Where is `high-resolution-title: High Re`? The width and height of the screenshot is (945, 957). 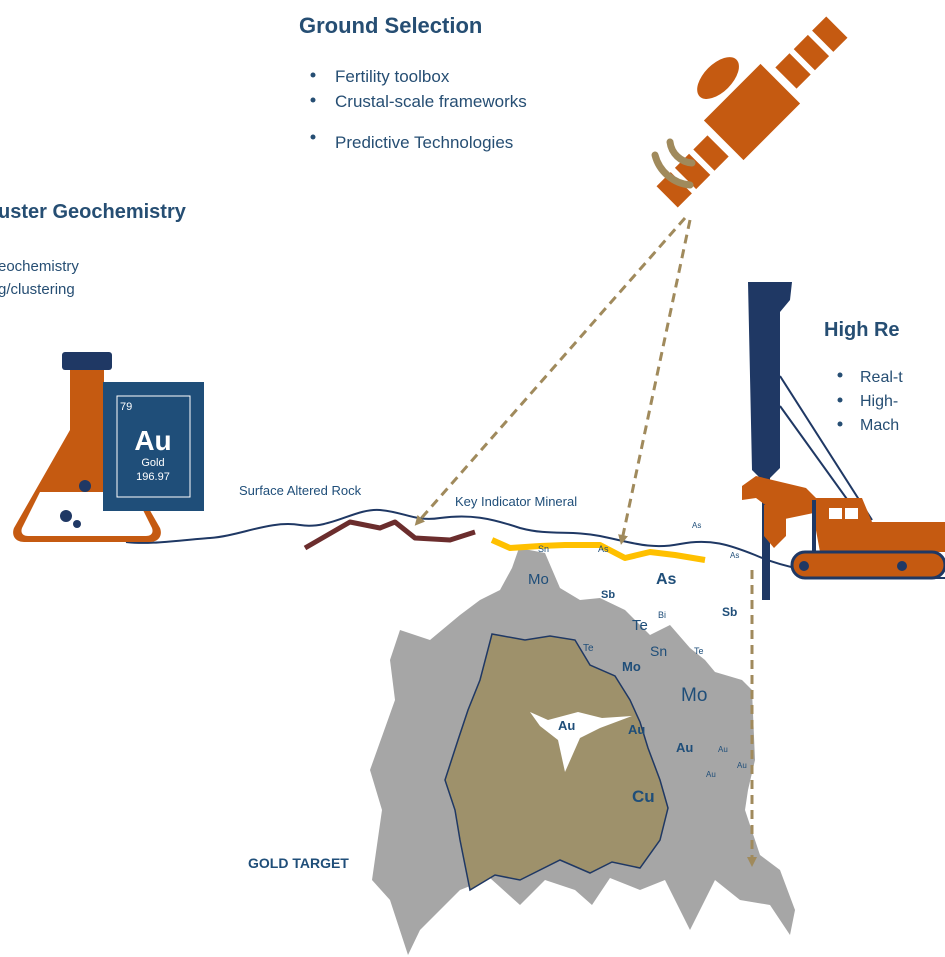 high-resolution-title: High Re is located at coordinates (862, 330).